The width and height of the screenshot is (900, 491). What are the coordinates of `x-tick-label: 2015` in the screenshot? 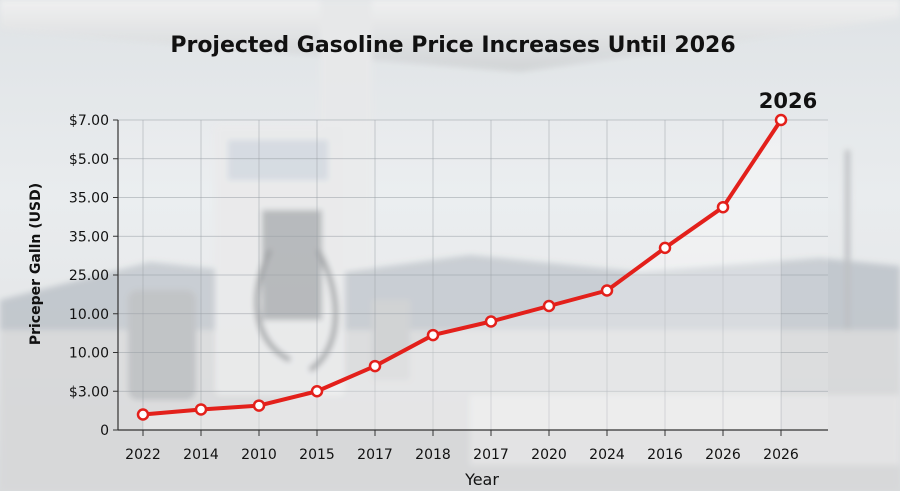 It's located at (317, 455).